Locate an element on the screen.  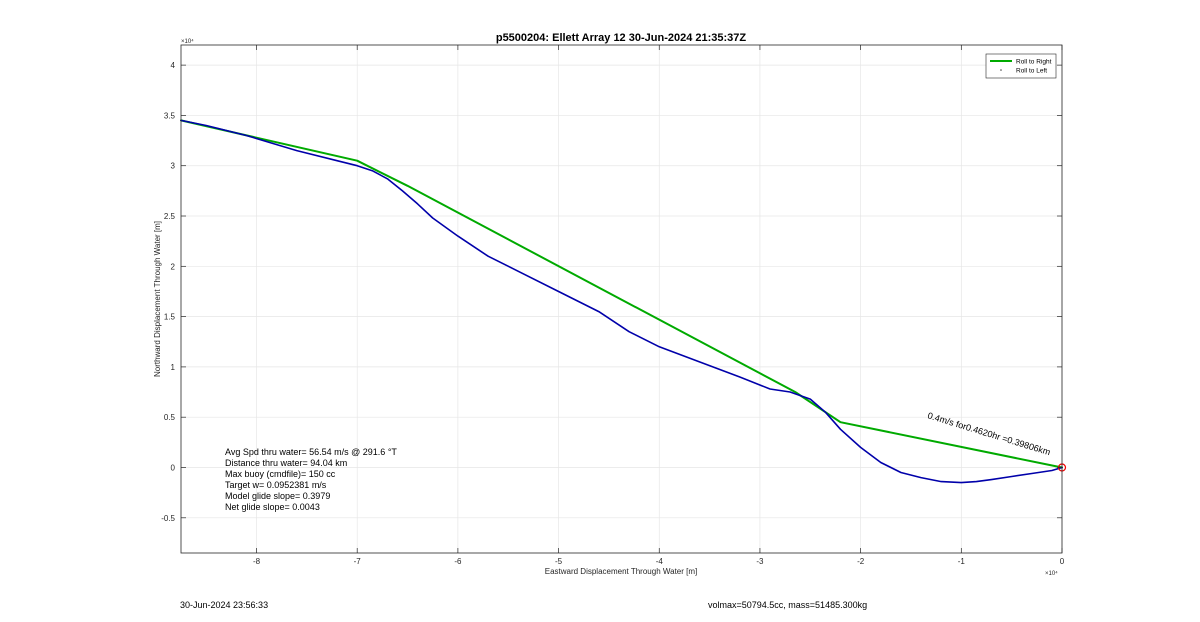
y-tick-label: 0 is located at coordinates (173, 467).